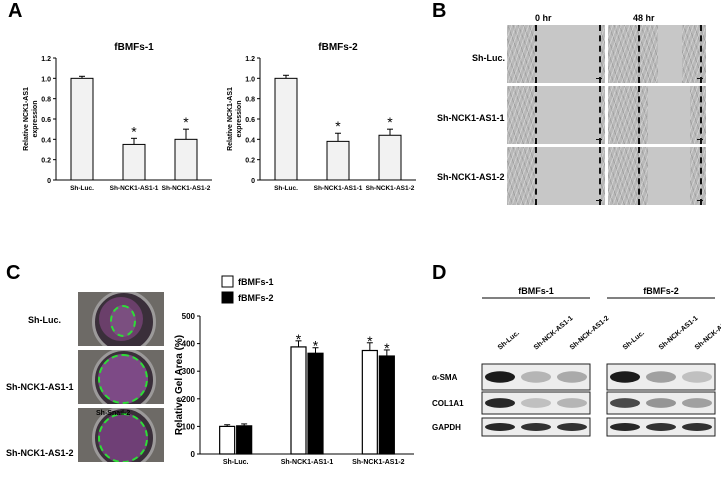 This screenshot has height=483, width=721. I want to click on y-tick-label: 500, so click(189, 316).